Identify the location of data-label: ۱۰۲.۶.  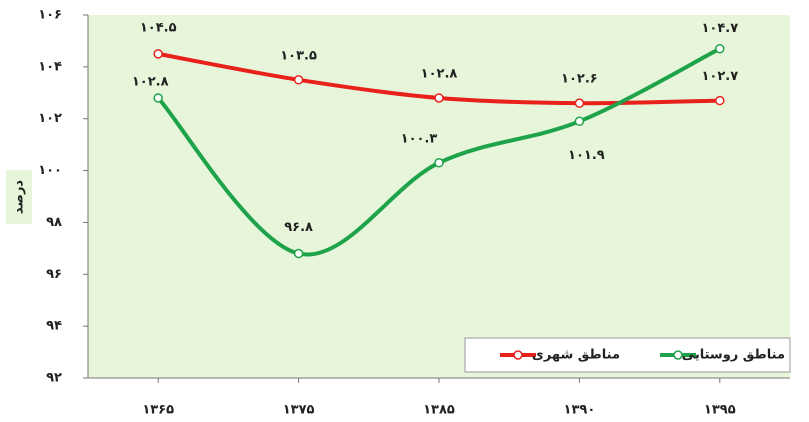
(579, 79).